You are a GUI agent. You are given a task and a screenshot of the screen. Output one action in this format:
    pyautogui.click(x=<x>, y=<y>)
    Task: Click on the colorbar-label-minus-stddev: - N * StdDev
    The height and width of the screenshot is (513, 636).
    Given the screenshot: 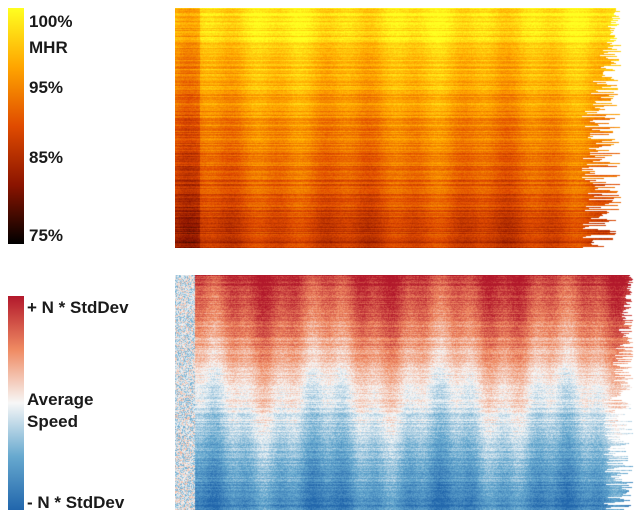 What is the action you would take?
    pyautogui.click(x=76, y=502)
    